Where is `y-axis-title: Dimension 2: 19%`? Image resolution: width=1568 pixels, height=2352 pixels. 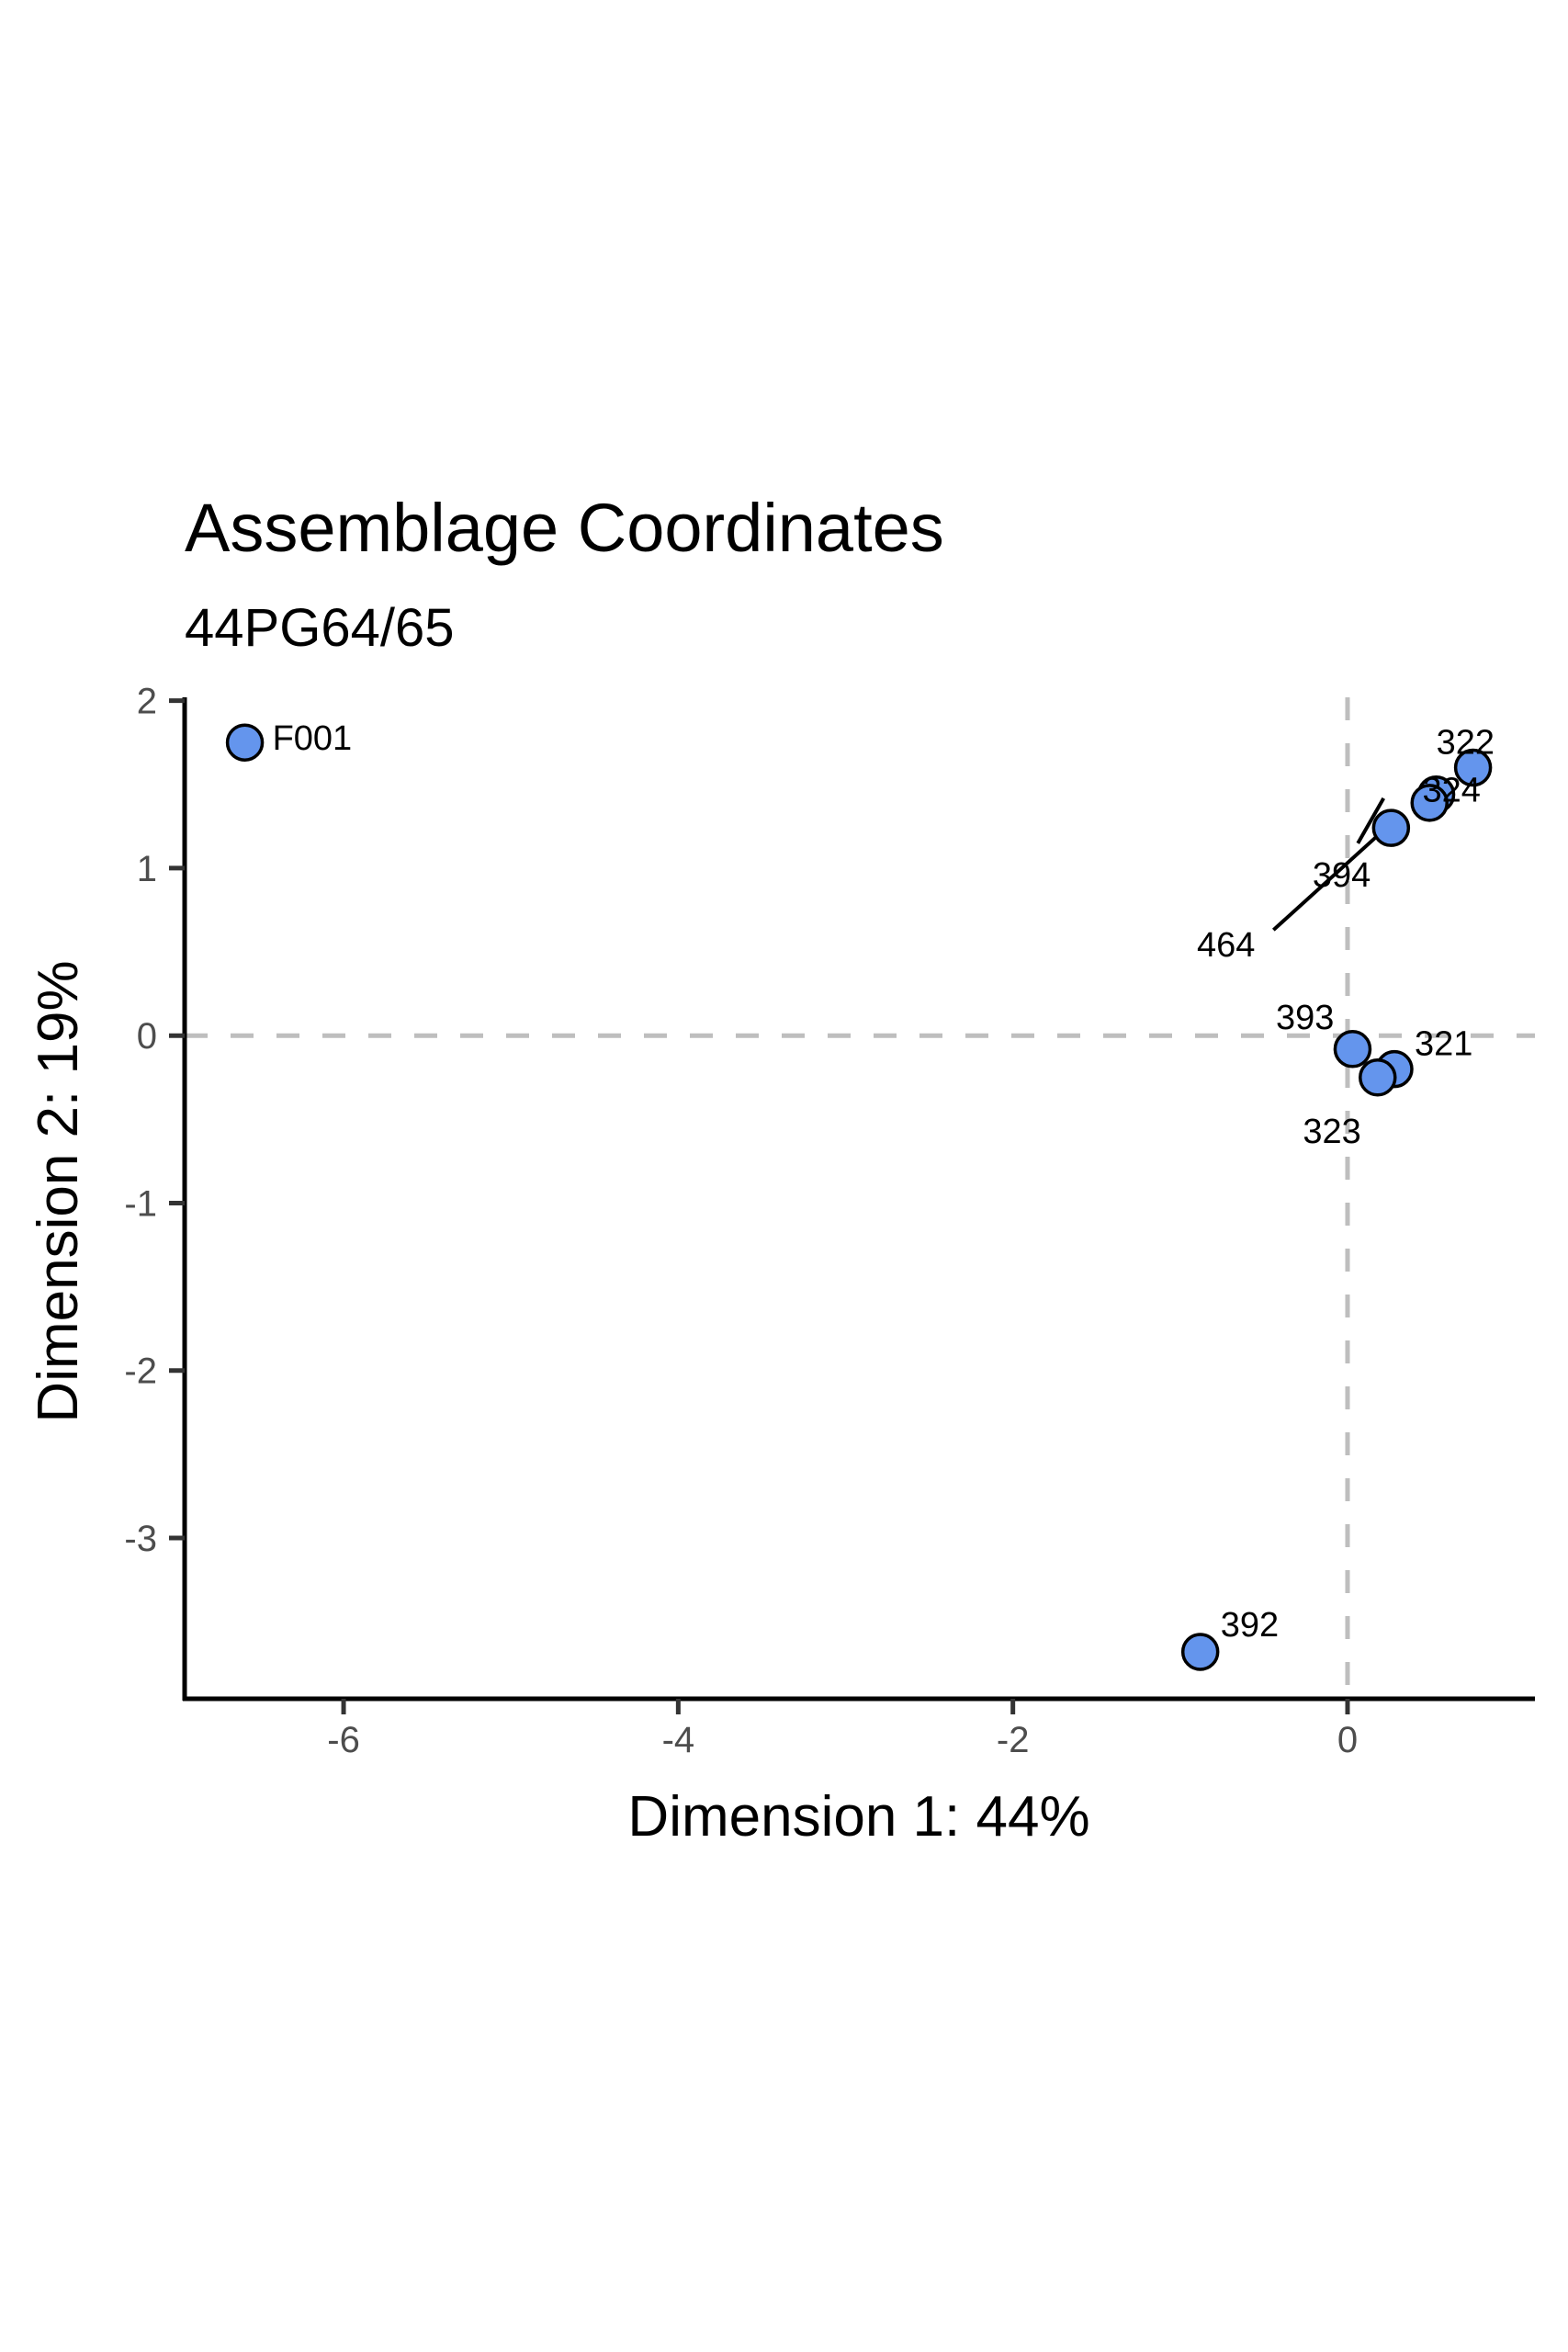 y-axis-title: Dimension 2: 19% is located at coordinates (59, 1191).